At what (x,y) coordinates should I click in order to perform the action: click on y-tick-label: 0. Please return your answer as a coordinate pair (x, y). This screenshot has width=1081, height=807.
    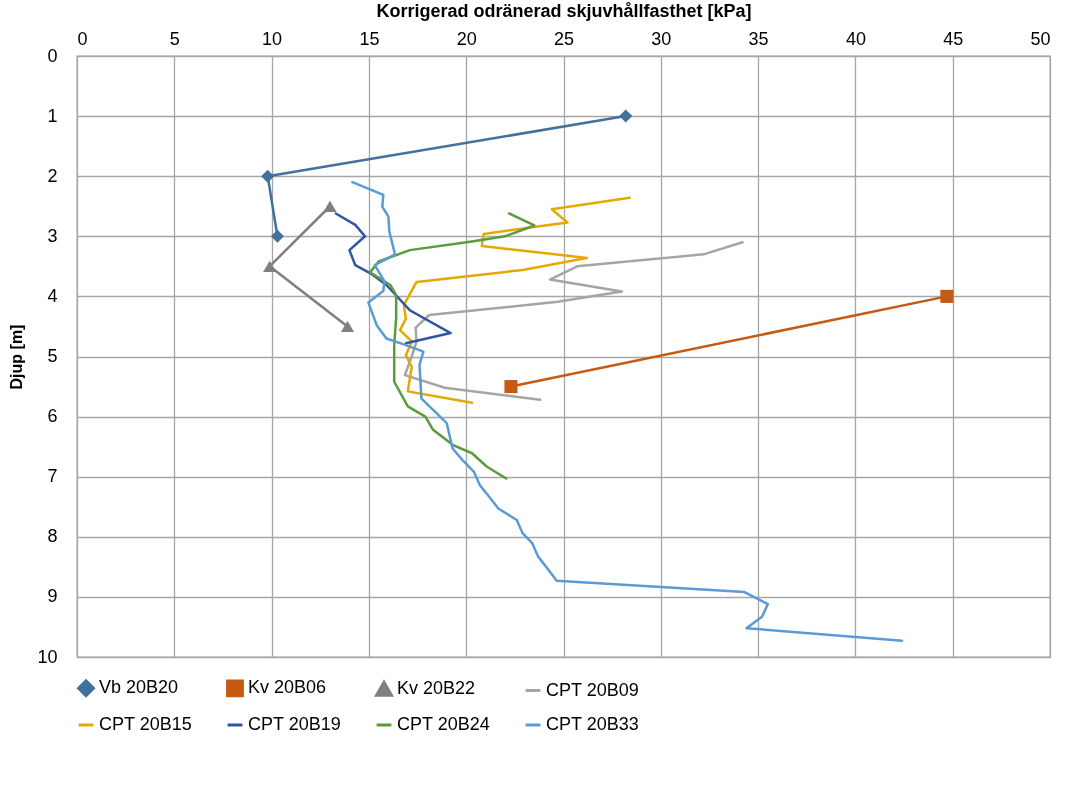
    Looking at the image, I should click on (52, 55).